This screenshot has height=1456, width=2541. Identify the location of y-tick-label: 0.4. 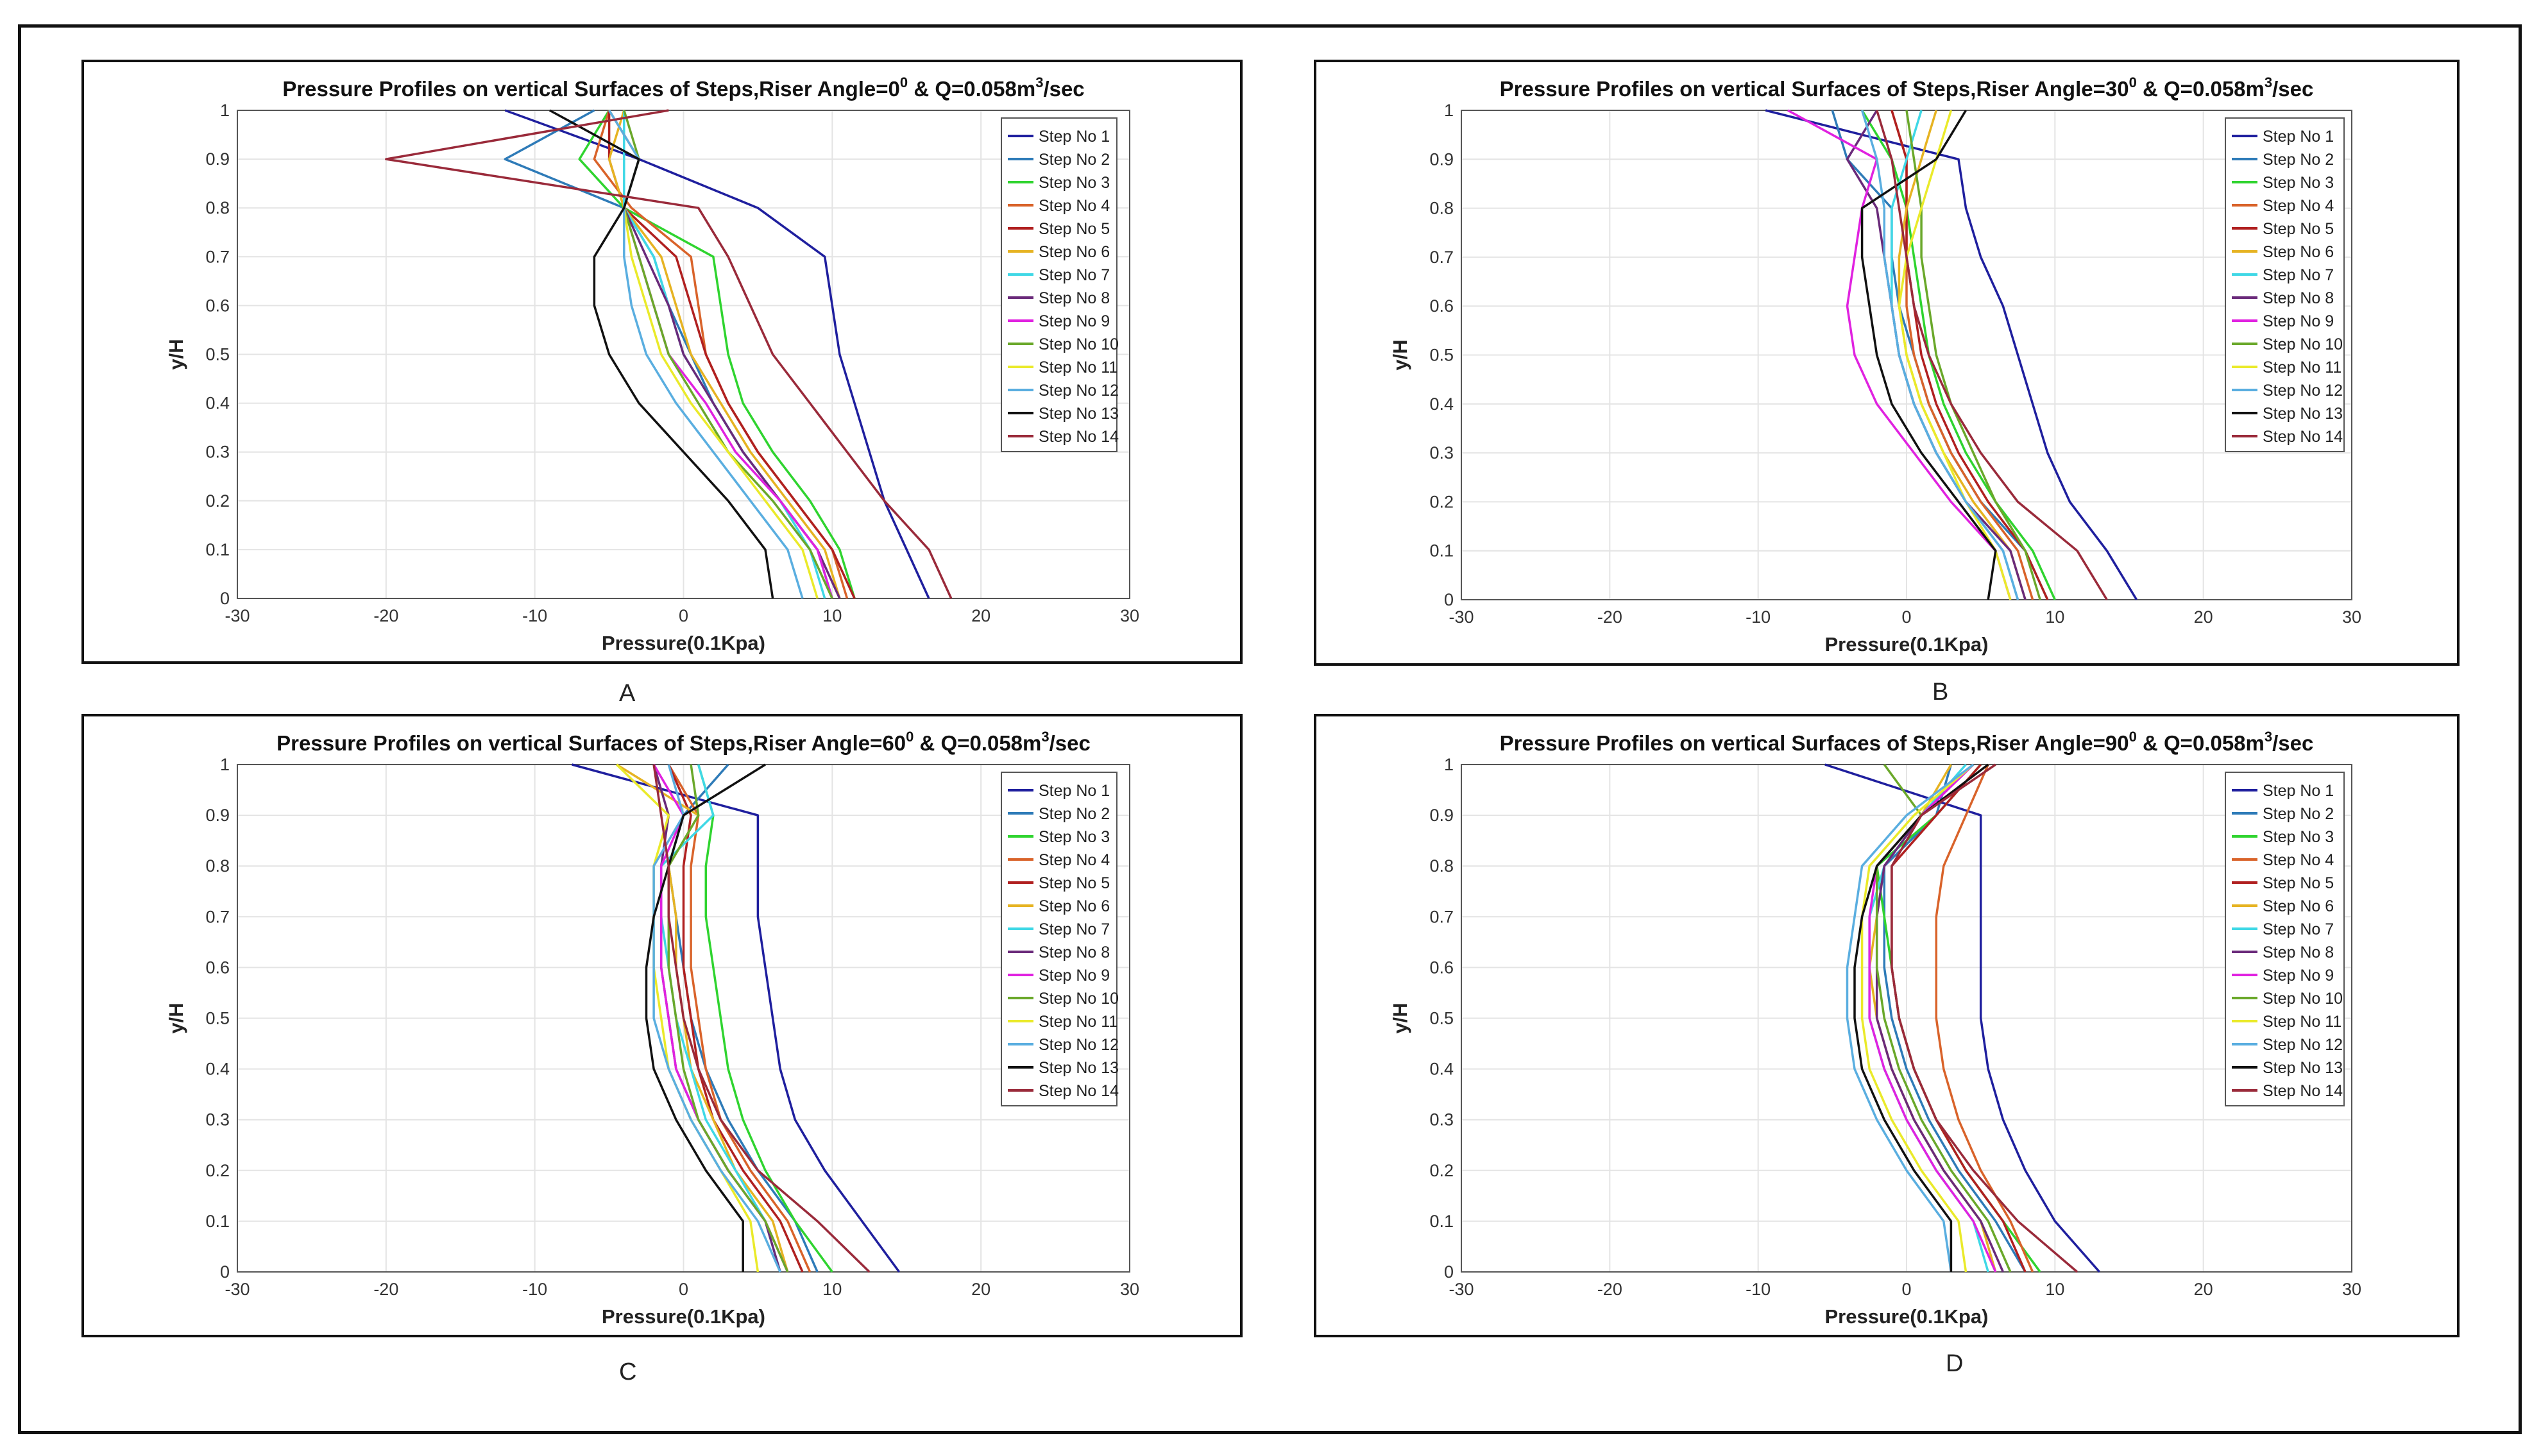
(217, 1069).